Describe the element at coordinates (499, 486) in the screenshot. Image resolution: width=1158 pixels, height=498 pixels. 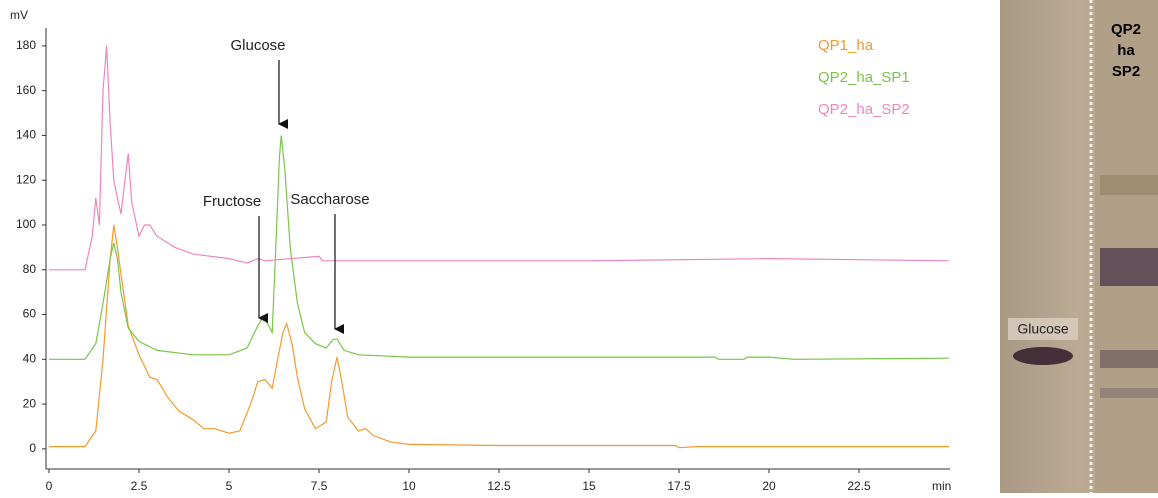
I see `x-tick-label: 12.5` at that location.